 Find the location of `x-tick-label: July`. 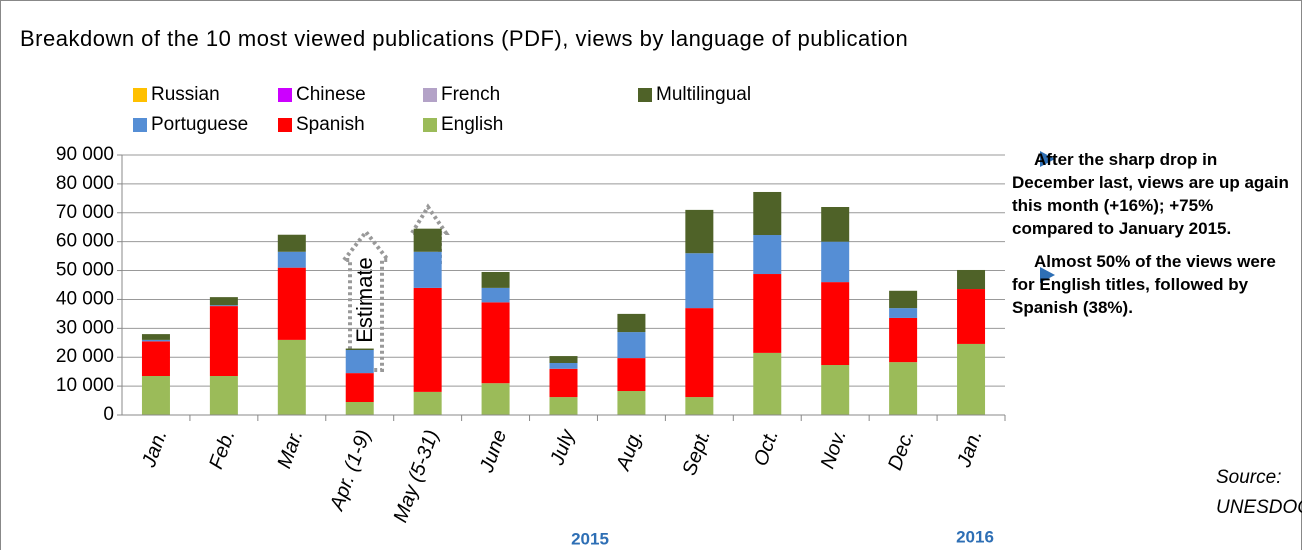

x-tick-label: July is located at coordinates (563, 447).